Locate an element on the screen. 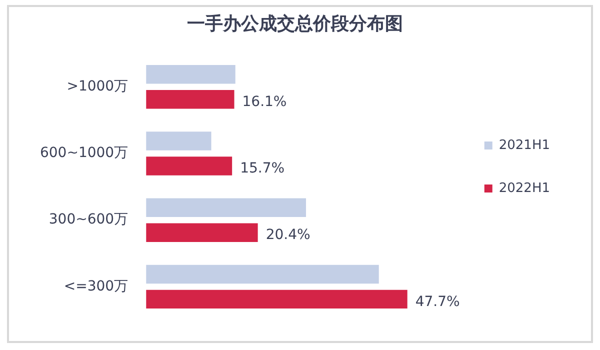 This screenshot has width=600, height=350. data-label: 47.7% is located at coordinates (437, 302).